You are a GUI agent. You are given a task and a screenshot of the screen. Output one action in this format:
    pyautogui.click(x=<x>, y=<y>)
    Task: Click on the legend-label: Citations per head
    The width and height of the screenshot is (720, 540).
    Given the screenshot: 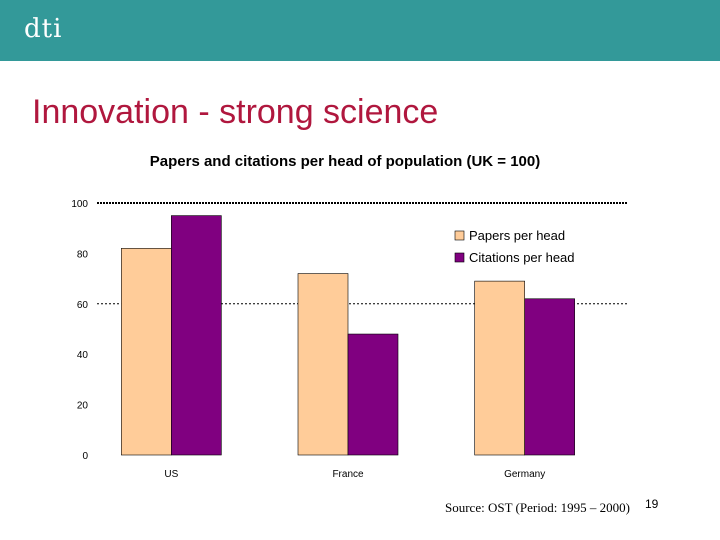 What is the action you would take?
    pyautogui.click(x=522, y=257)
    